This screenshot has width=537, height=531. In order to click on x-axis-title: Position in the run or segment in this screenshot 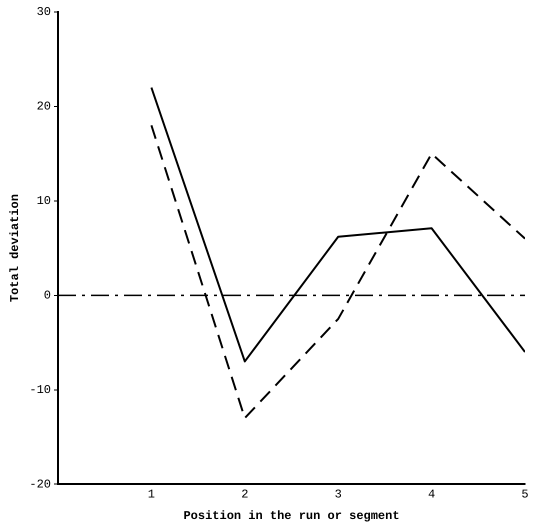, I will do `click(291, 515)`.